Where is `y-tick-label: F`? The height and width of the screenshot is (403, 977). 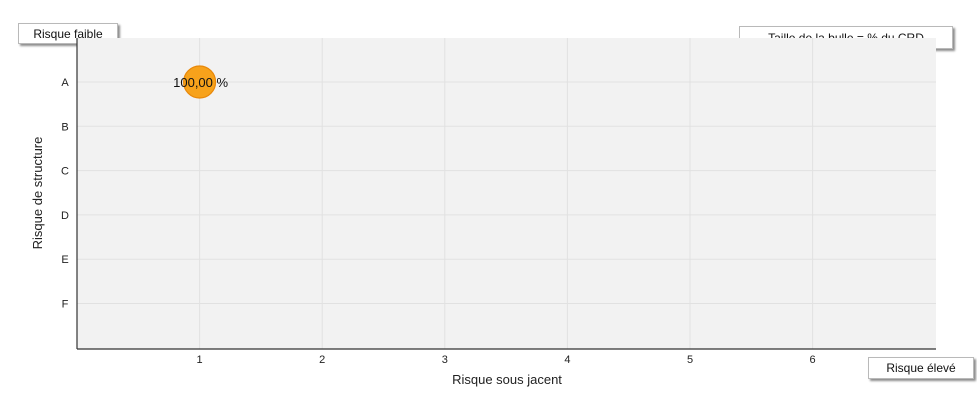 y-tick-label: F is located at coordinates (65, 305).